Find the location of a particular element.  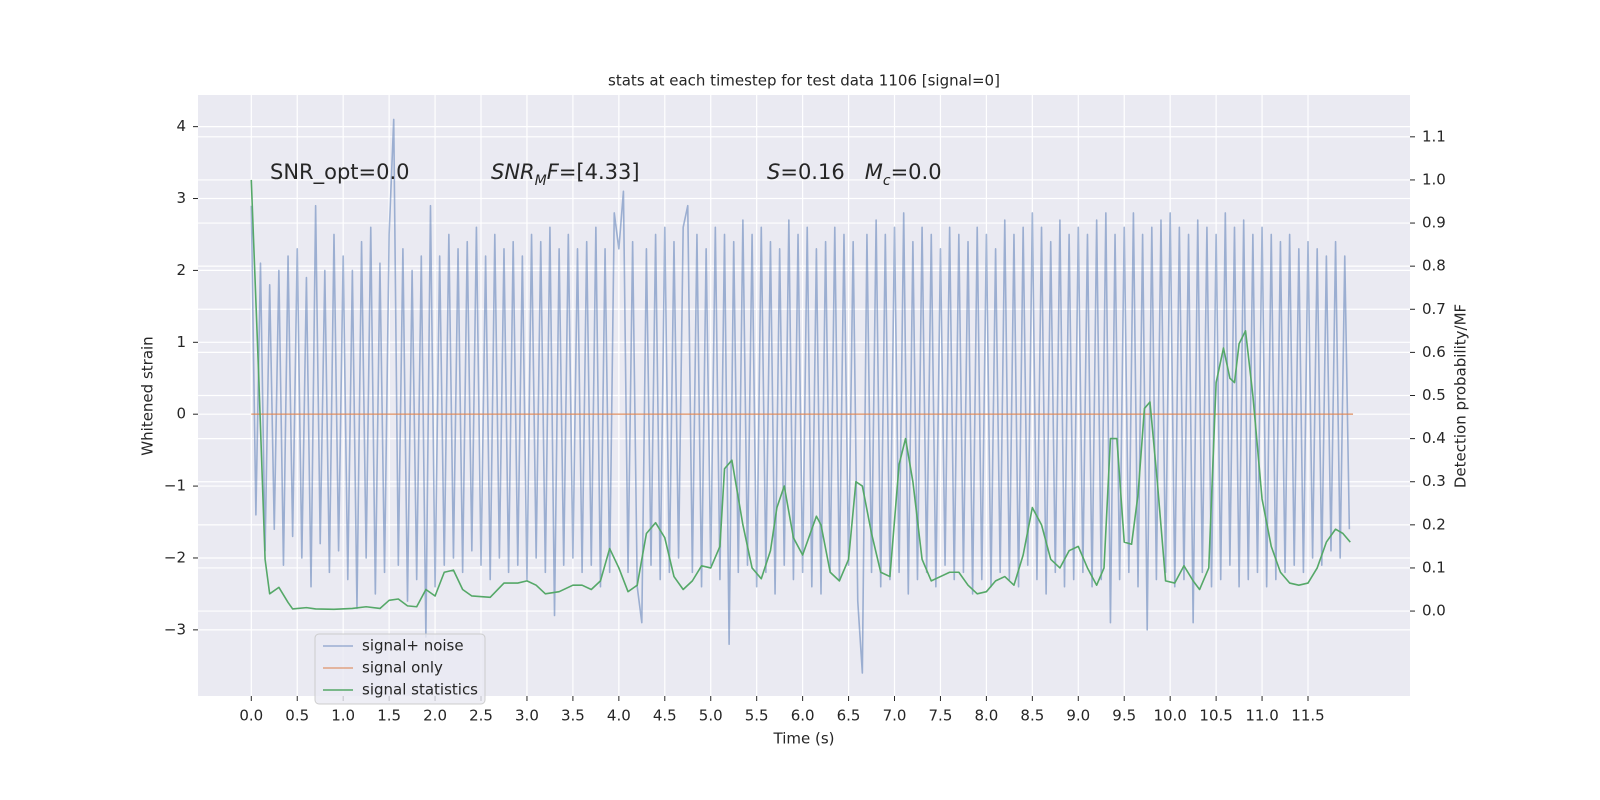

x-tick-label: 11.0 is located at coordinates (1261, 716).